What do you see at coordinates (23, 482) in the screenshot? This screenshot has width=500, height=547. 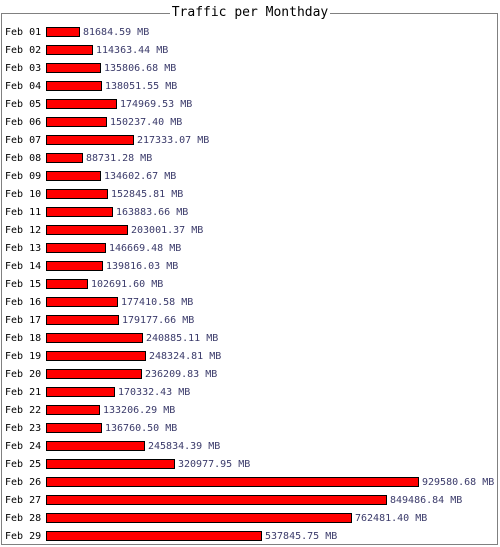 I see `category-label: Feb 26` at bounding box center [23, 482].